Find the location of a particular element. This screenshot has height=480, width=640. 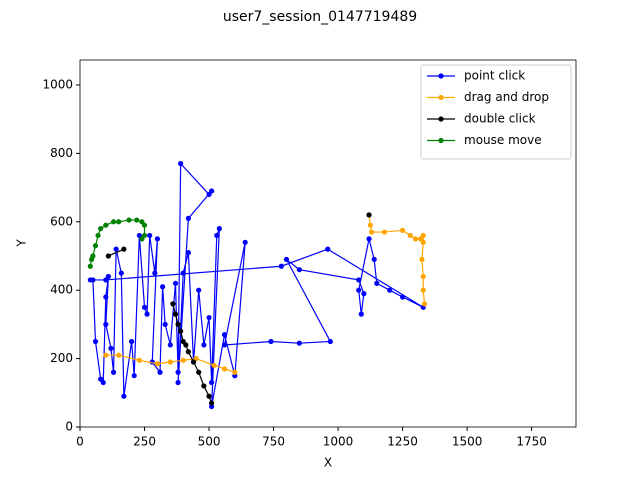

x-tick-label: 250 is located at coordinates (144, 442).